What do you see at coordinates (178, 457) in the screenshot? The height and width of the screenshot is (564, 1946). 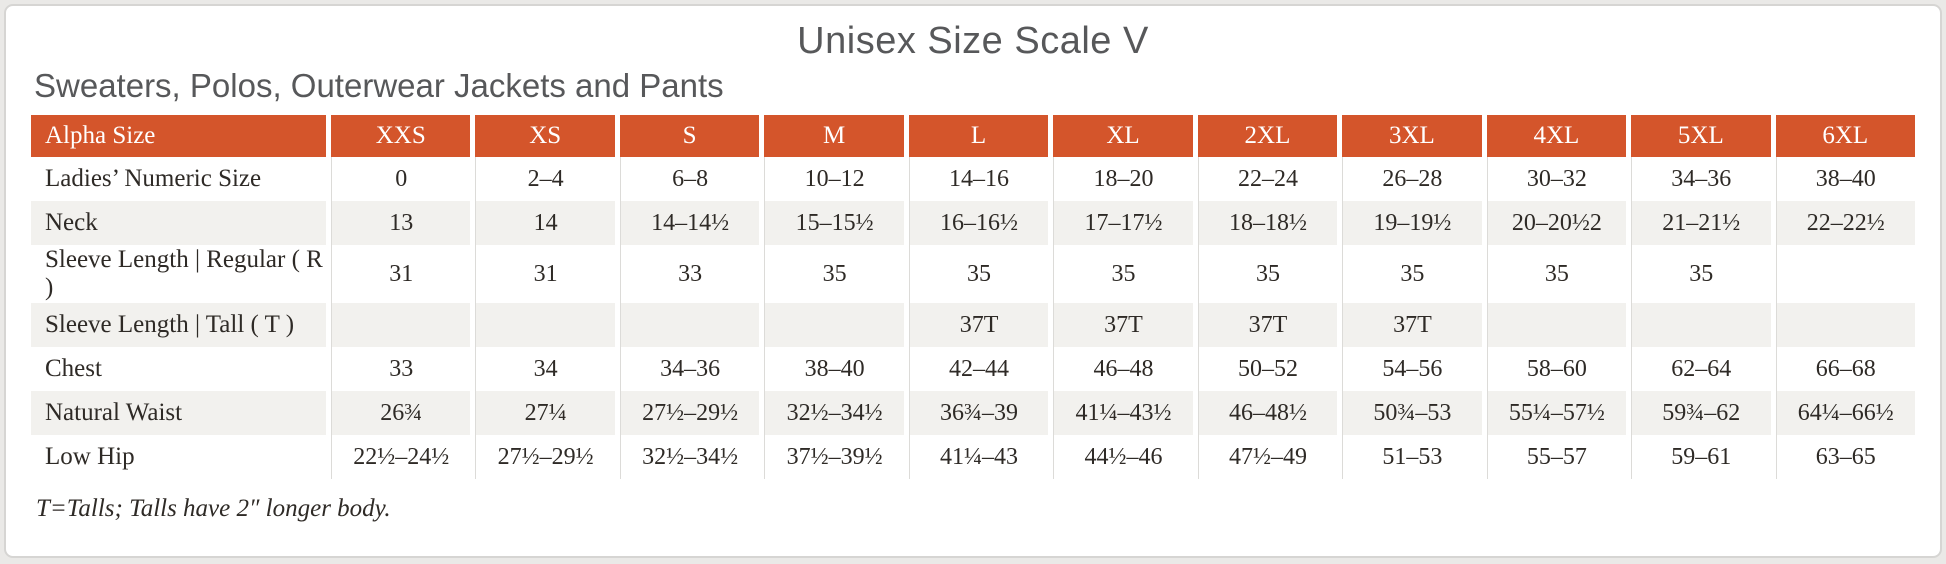 I see `row-label: Low Hip` at bounding box center [178, 457].